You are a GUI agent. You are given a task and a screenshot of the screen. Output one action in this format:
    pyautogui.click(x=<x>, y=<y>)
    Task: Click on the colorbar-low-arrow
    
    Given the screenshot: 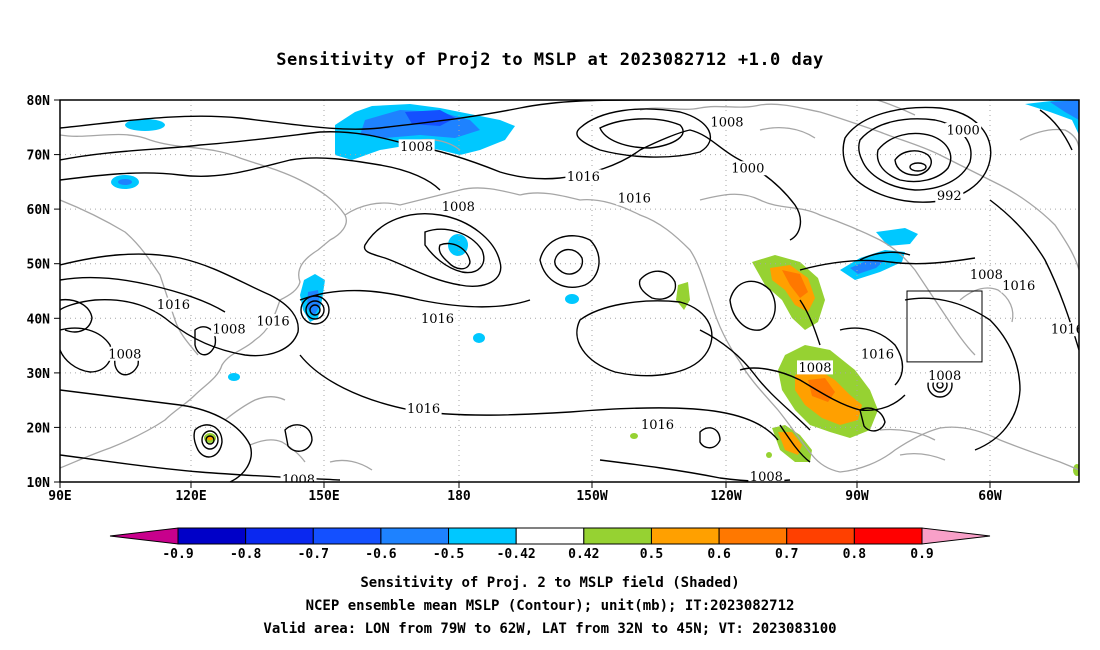 What is the action you would take?
    pyautogui.click(x=144, y=536)
    